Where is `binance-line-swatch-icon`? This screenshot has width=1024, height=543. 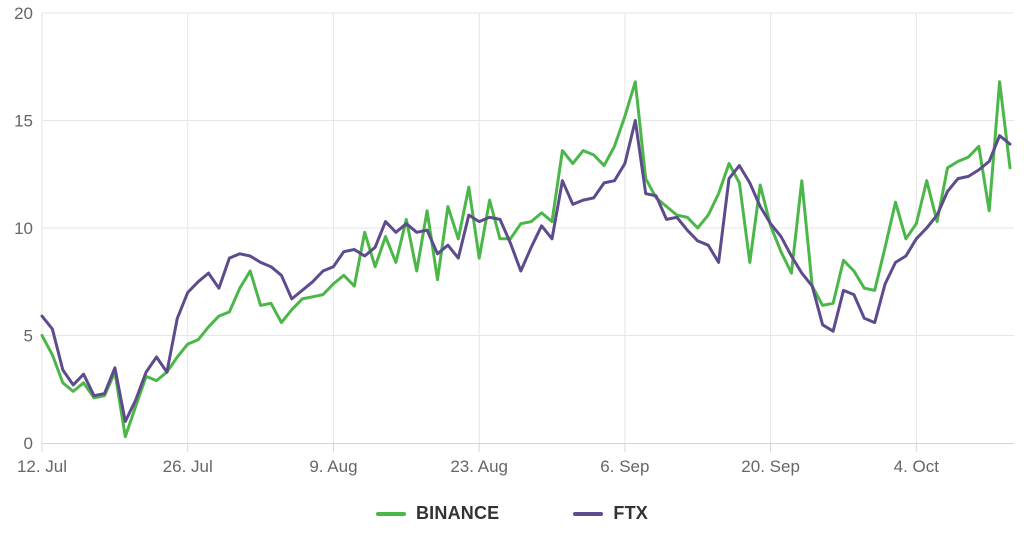
binance-line-swatch-icon is located at coordinates (390, 513).